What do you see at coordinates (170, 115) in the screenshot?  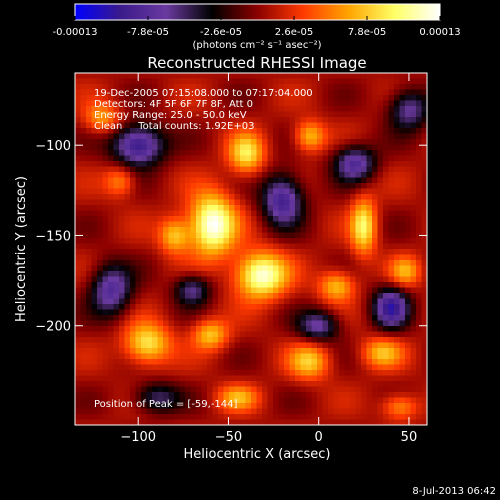 I see `annotation-line: Energy Range: 25.0 - 50.0 keV` at bounding box center [170, 115].